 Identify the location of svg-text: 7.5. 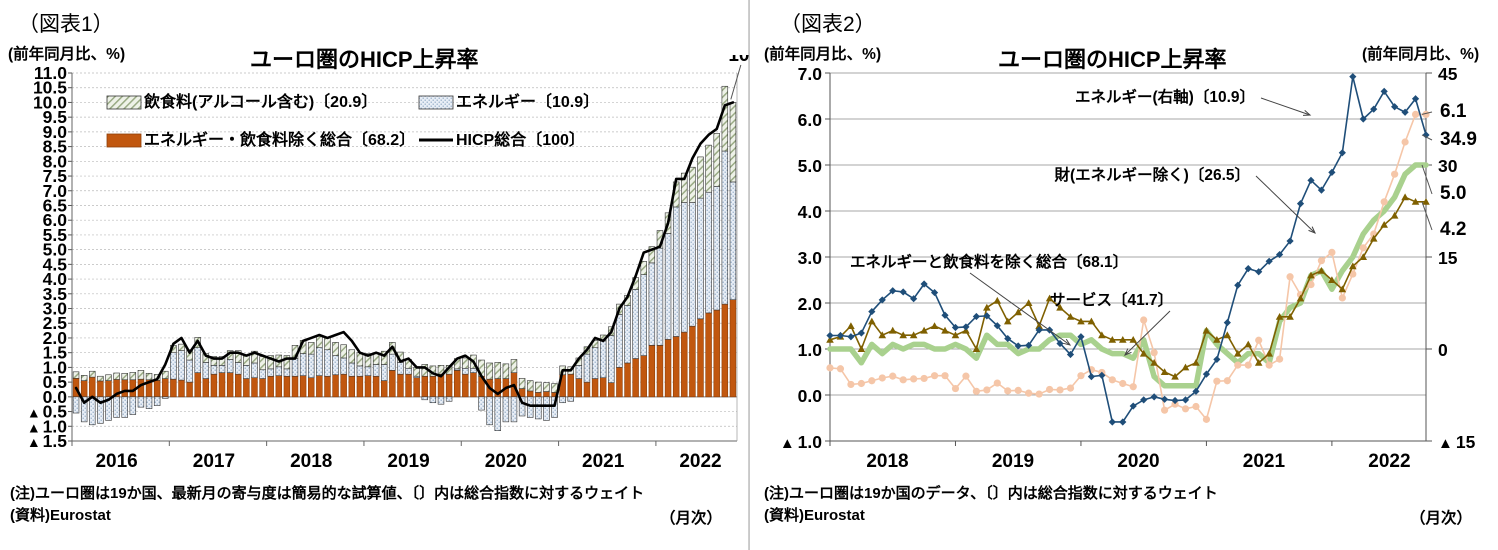
(55, 176).